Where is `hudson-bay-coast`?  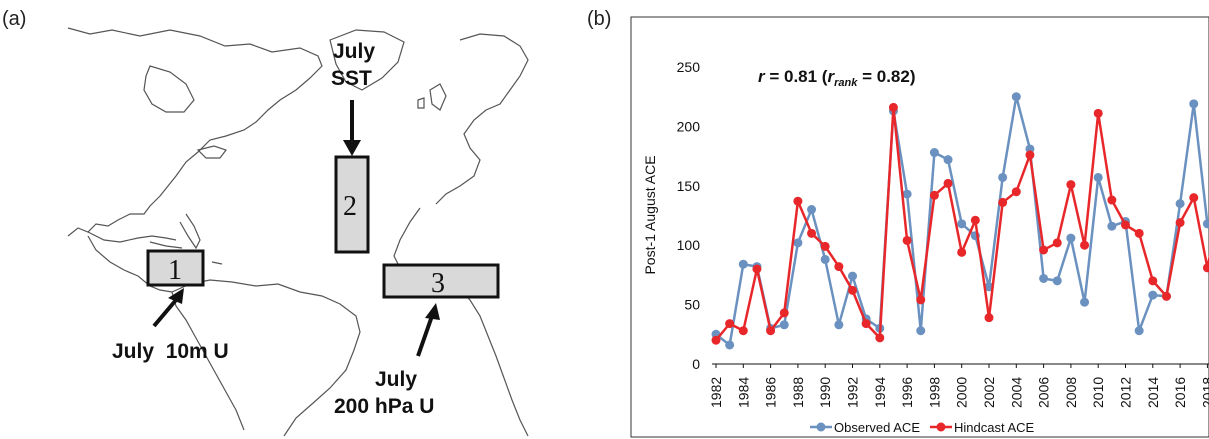
hudson-bay-coast is located at coordinates (169, 89).